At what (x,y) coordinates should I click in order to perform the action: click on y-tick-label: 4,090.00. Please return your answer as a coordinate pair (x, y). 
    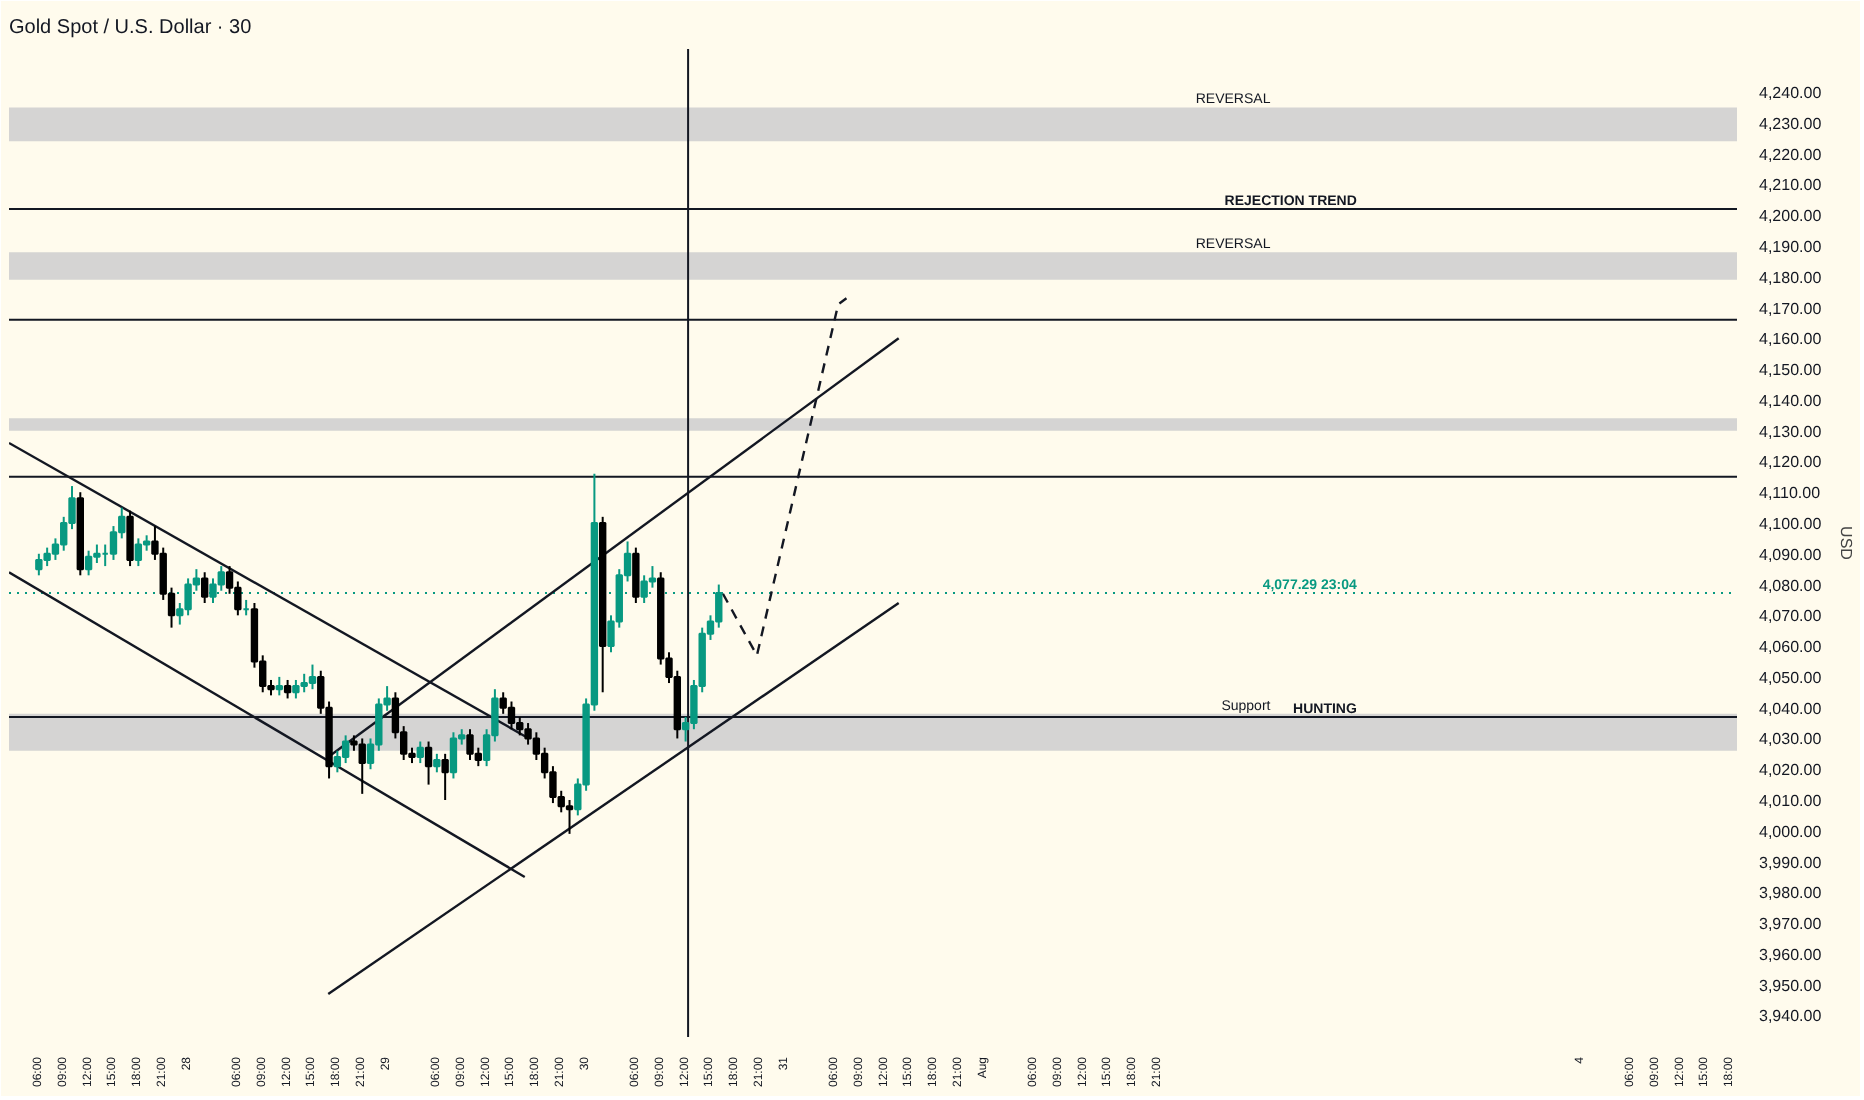
    Looking at the image, I should click on (1791, 554).